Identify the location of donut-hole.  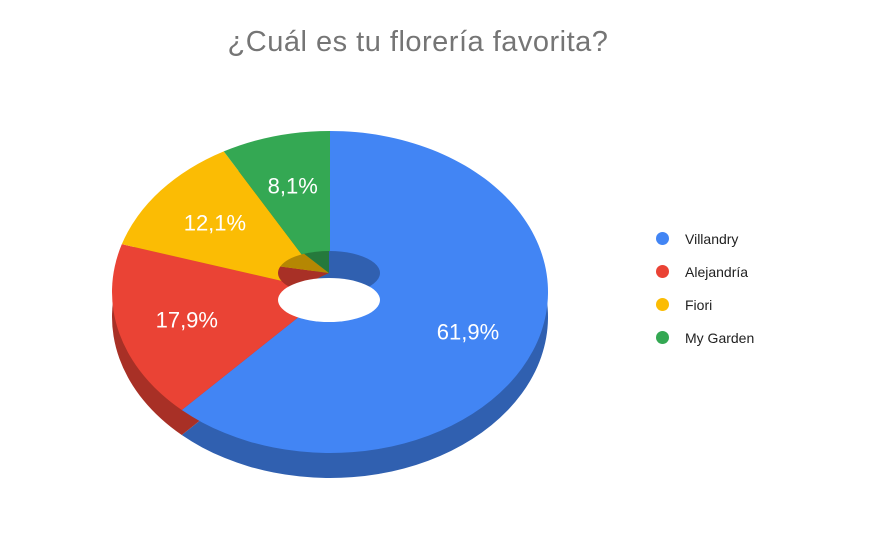
(329, 300).